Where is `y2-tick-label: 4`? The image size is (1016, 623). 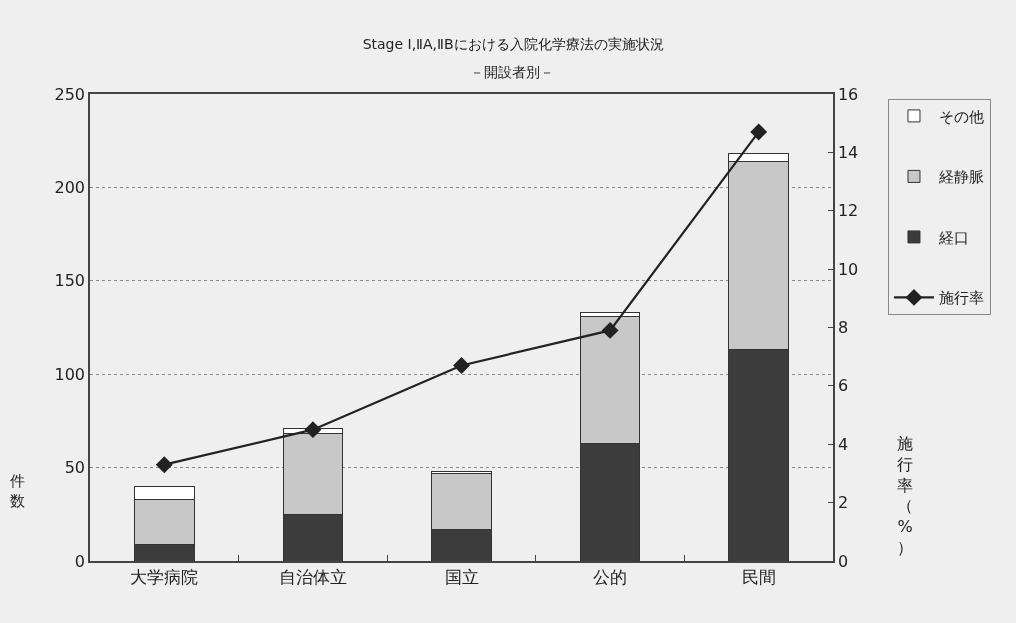
y2-tick-label: 4 is located at coordinates (843, 444).